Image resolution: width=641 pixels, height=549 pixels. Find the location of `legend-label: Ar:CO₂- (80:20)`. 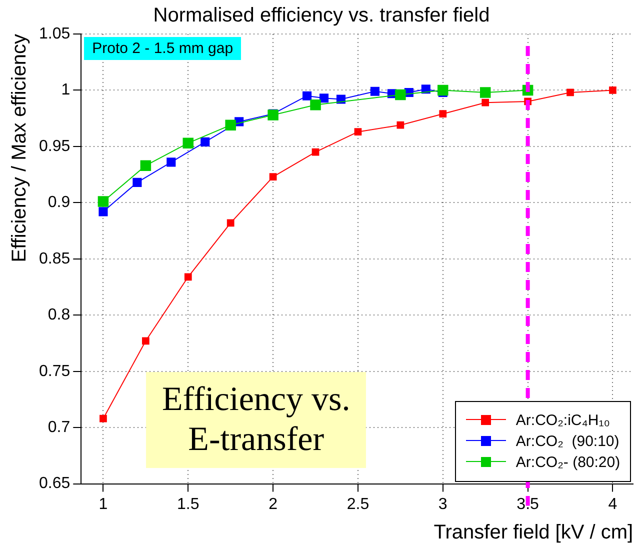

legend-label: Ar:CO₂- (80:20) is located at coordinates (568, 462).